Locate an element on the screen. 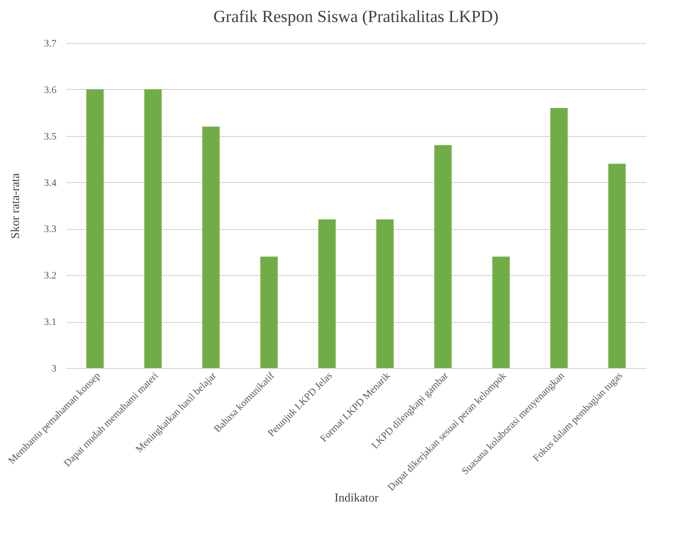  y-tick-label: 3.7 is located at coordinates (50, 44).